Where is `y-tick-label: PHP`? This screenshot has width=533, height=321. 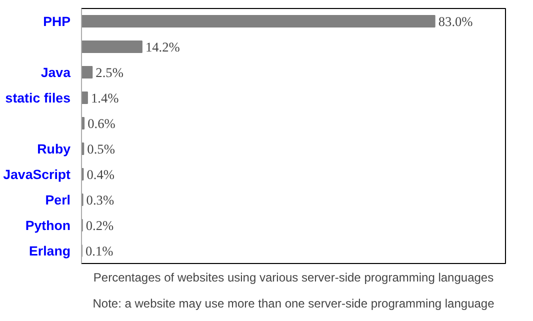 y-tick-label: PHP is located at coordinates (57, 21).